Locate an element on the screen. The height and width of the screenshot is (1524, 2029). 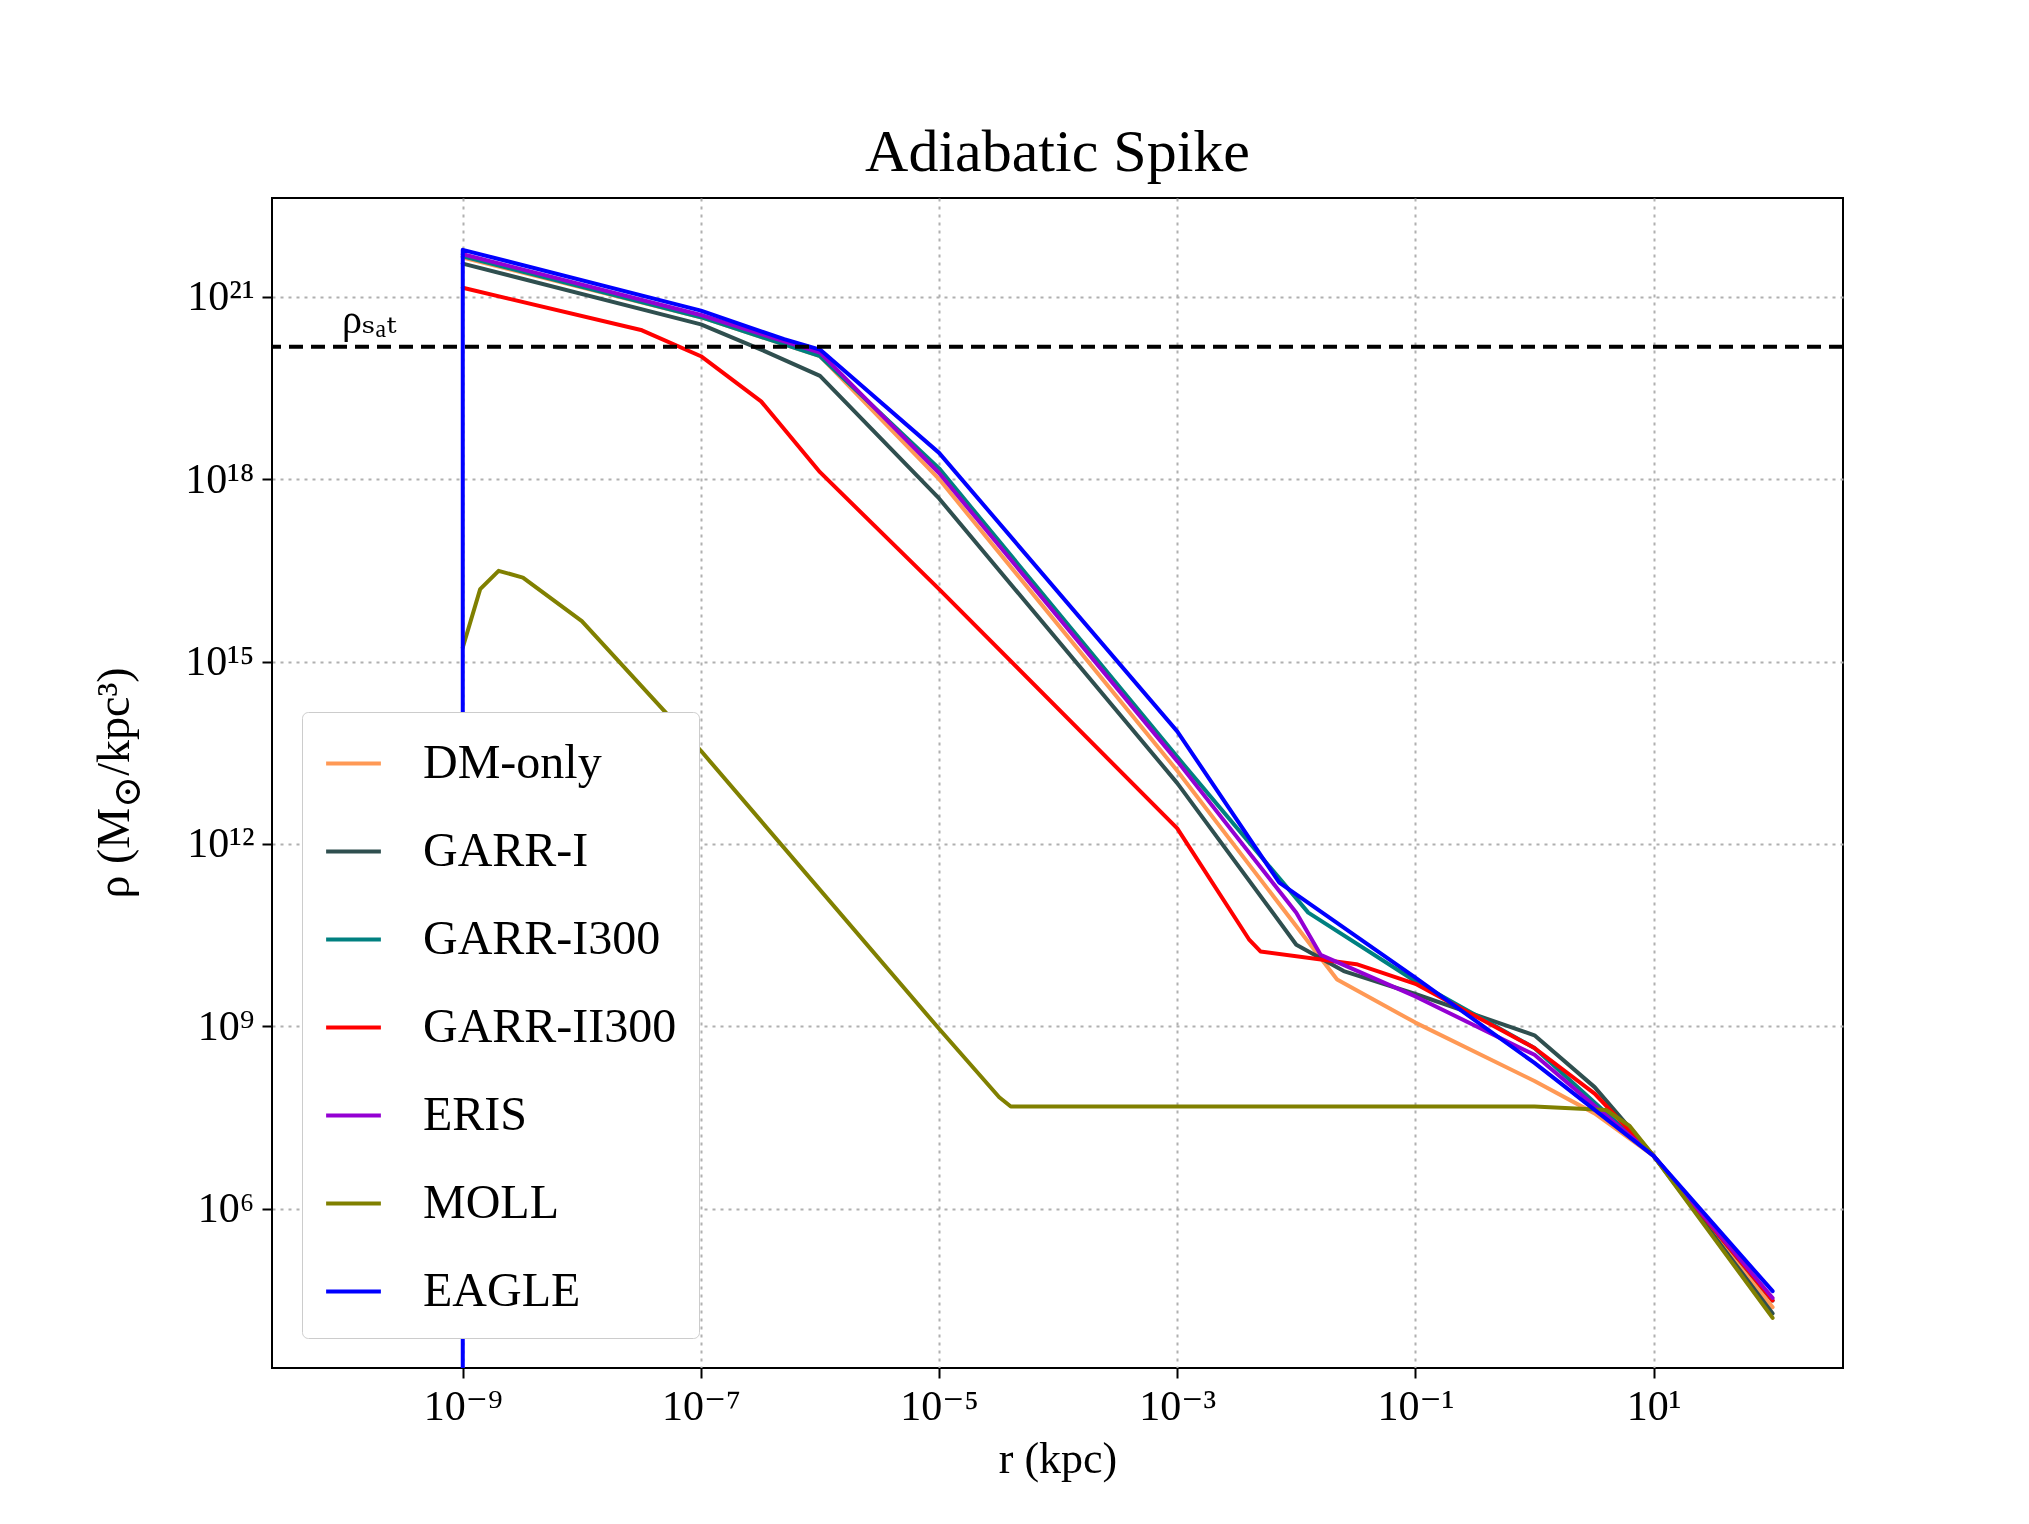
ref-line-label: ρₛₐₜ is located at coordinates (369, 319).